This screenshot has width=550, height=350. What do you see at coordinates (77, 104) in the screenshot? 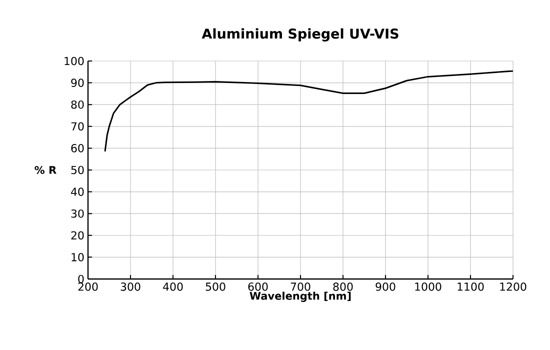
I see `y-tick-label: 80` at bounding box center [77, 104].